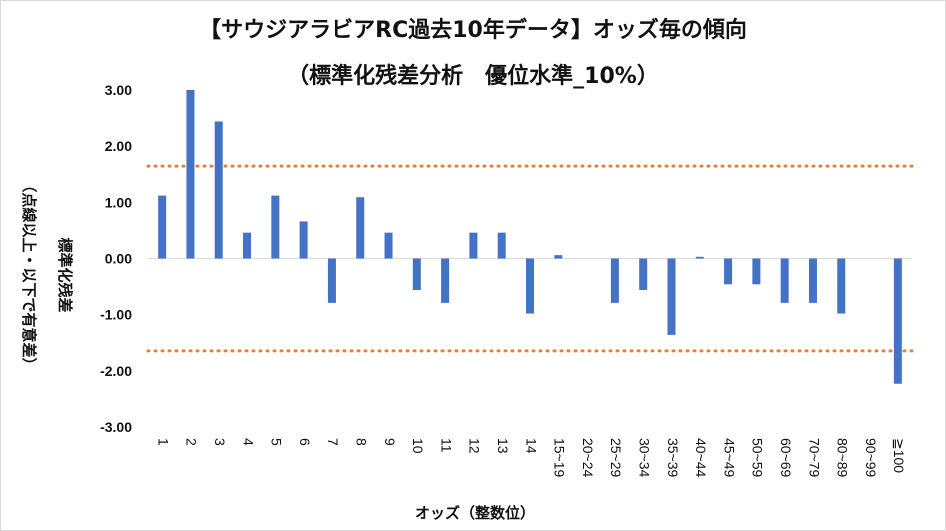 The width and height of the screenshot is (946, 531). Describe the element at coordinates (118, 146) in the screenshot. I see `y-tick-label: 2.00` at that location.